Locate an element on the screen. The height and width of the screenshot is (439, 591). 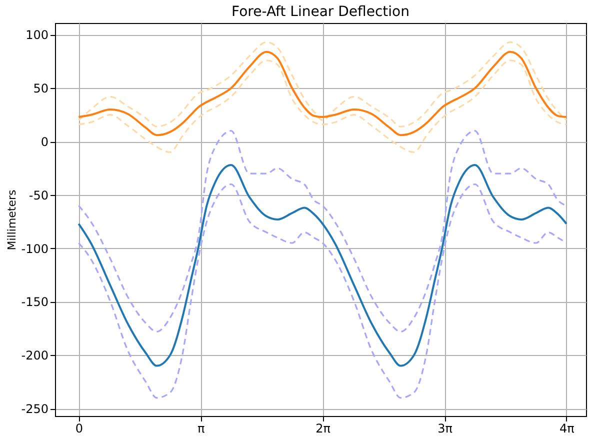
y-tick-label: 0 is located at coordinates (44, 142).